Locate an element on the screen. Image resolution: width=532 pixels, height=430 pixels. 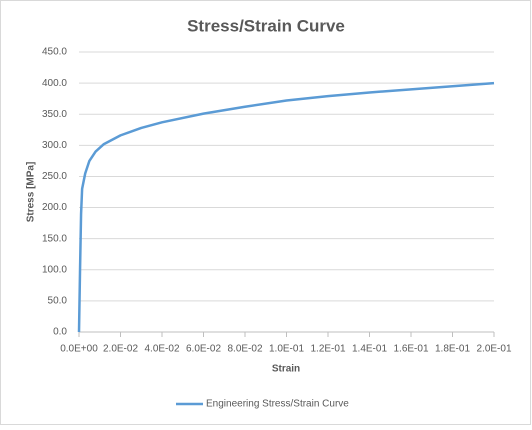
x-tick-label: 2.0E-01 is located at coordinates (493, 349).